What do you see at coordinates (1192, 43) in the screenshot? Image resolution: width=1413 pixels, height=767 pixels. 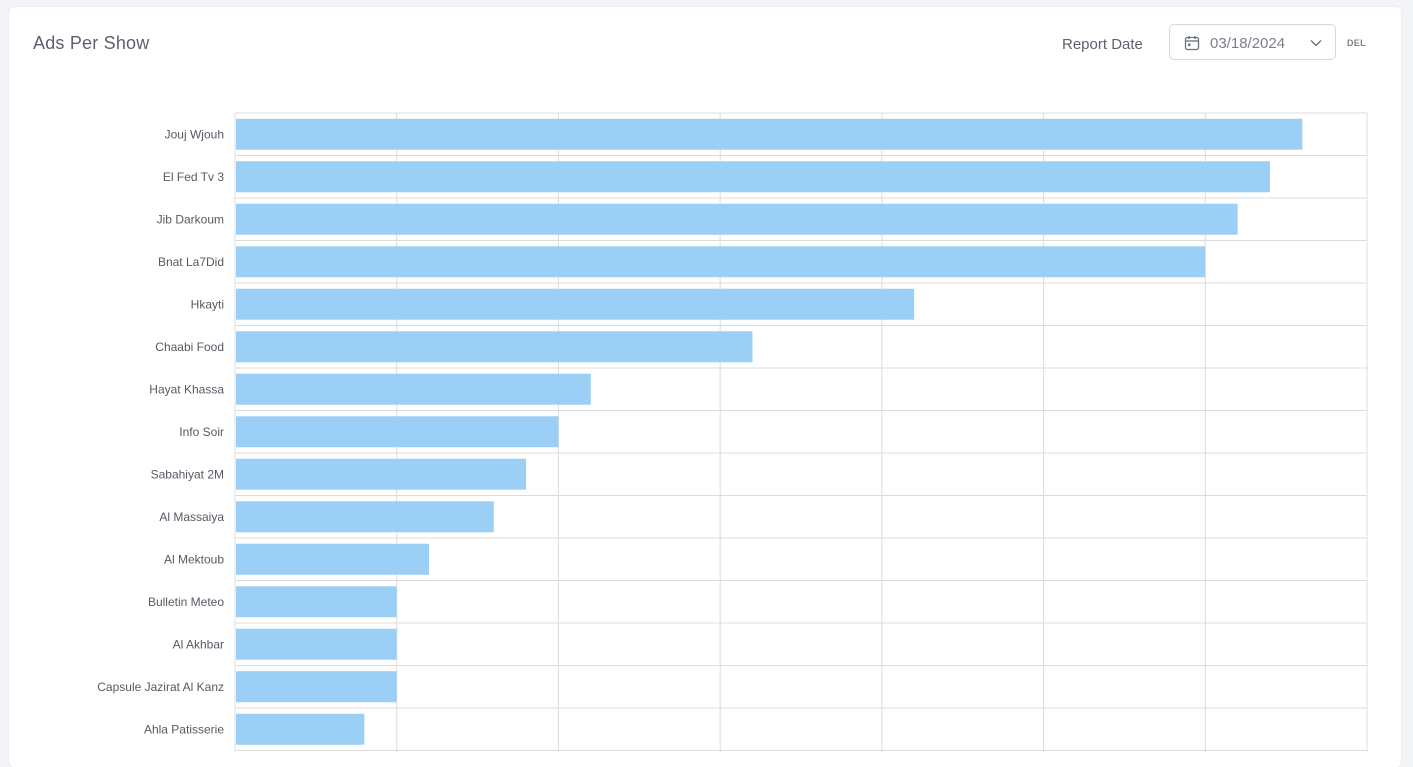 I see `calendar-icon` at bounding box center [1192, 43].